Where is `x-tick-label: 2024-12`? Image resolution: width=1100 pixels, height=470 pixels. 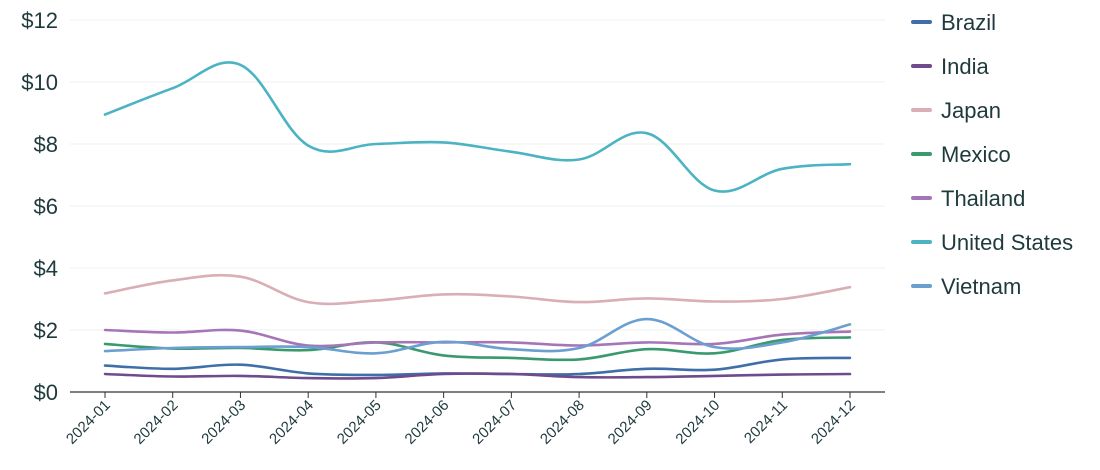 x-tick-label: 2024-12 is located at coordinates (833, 422).